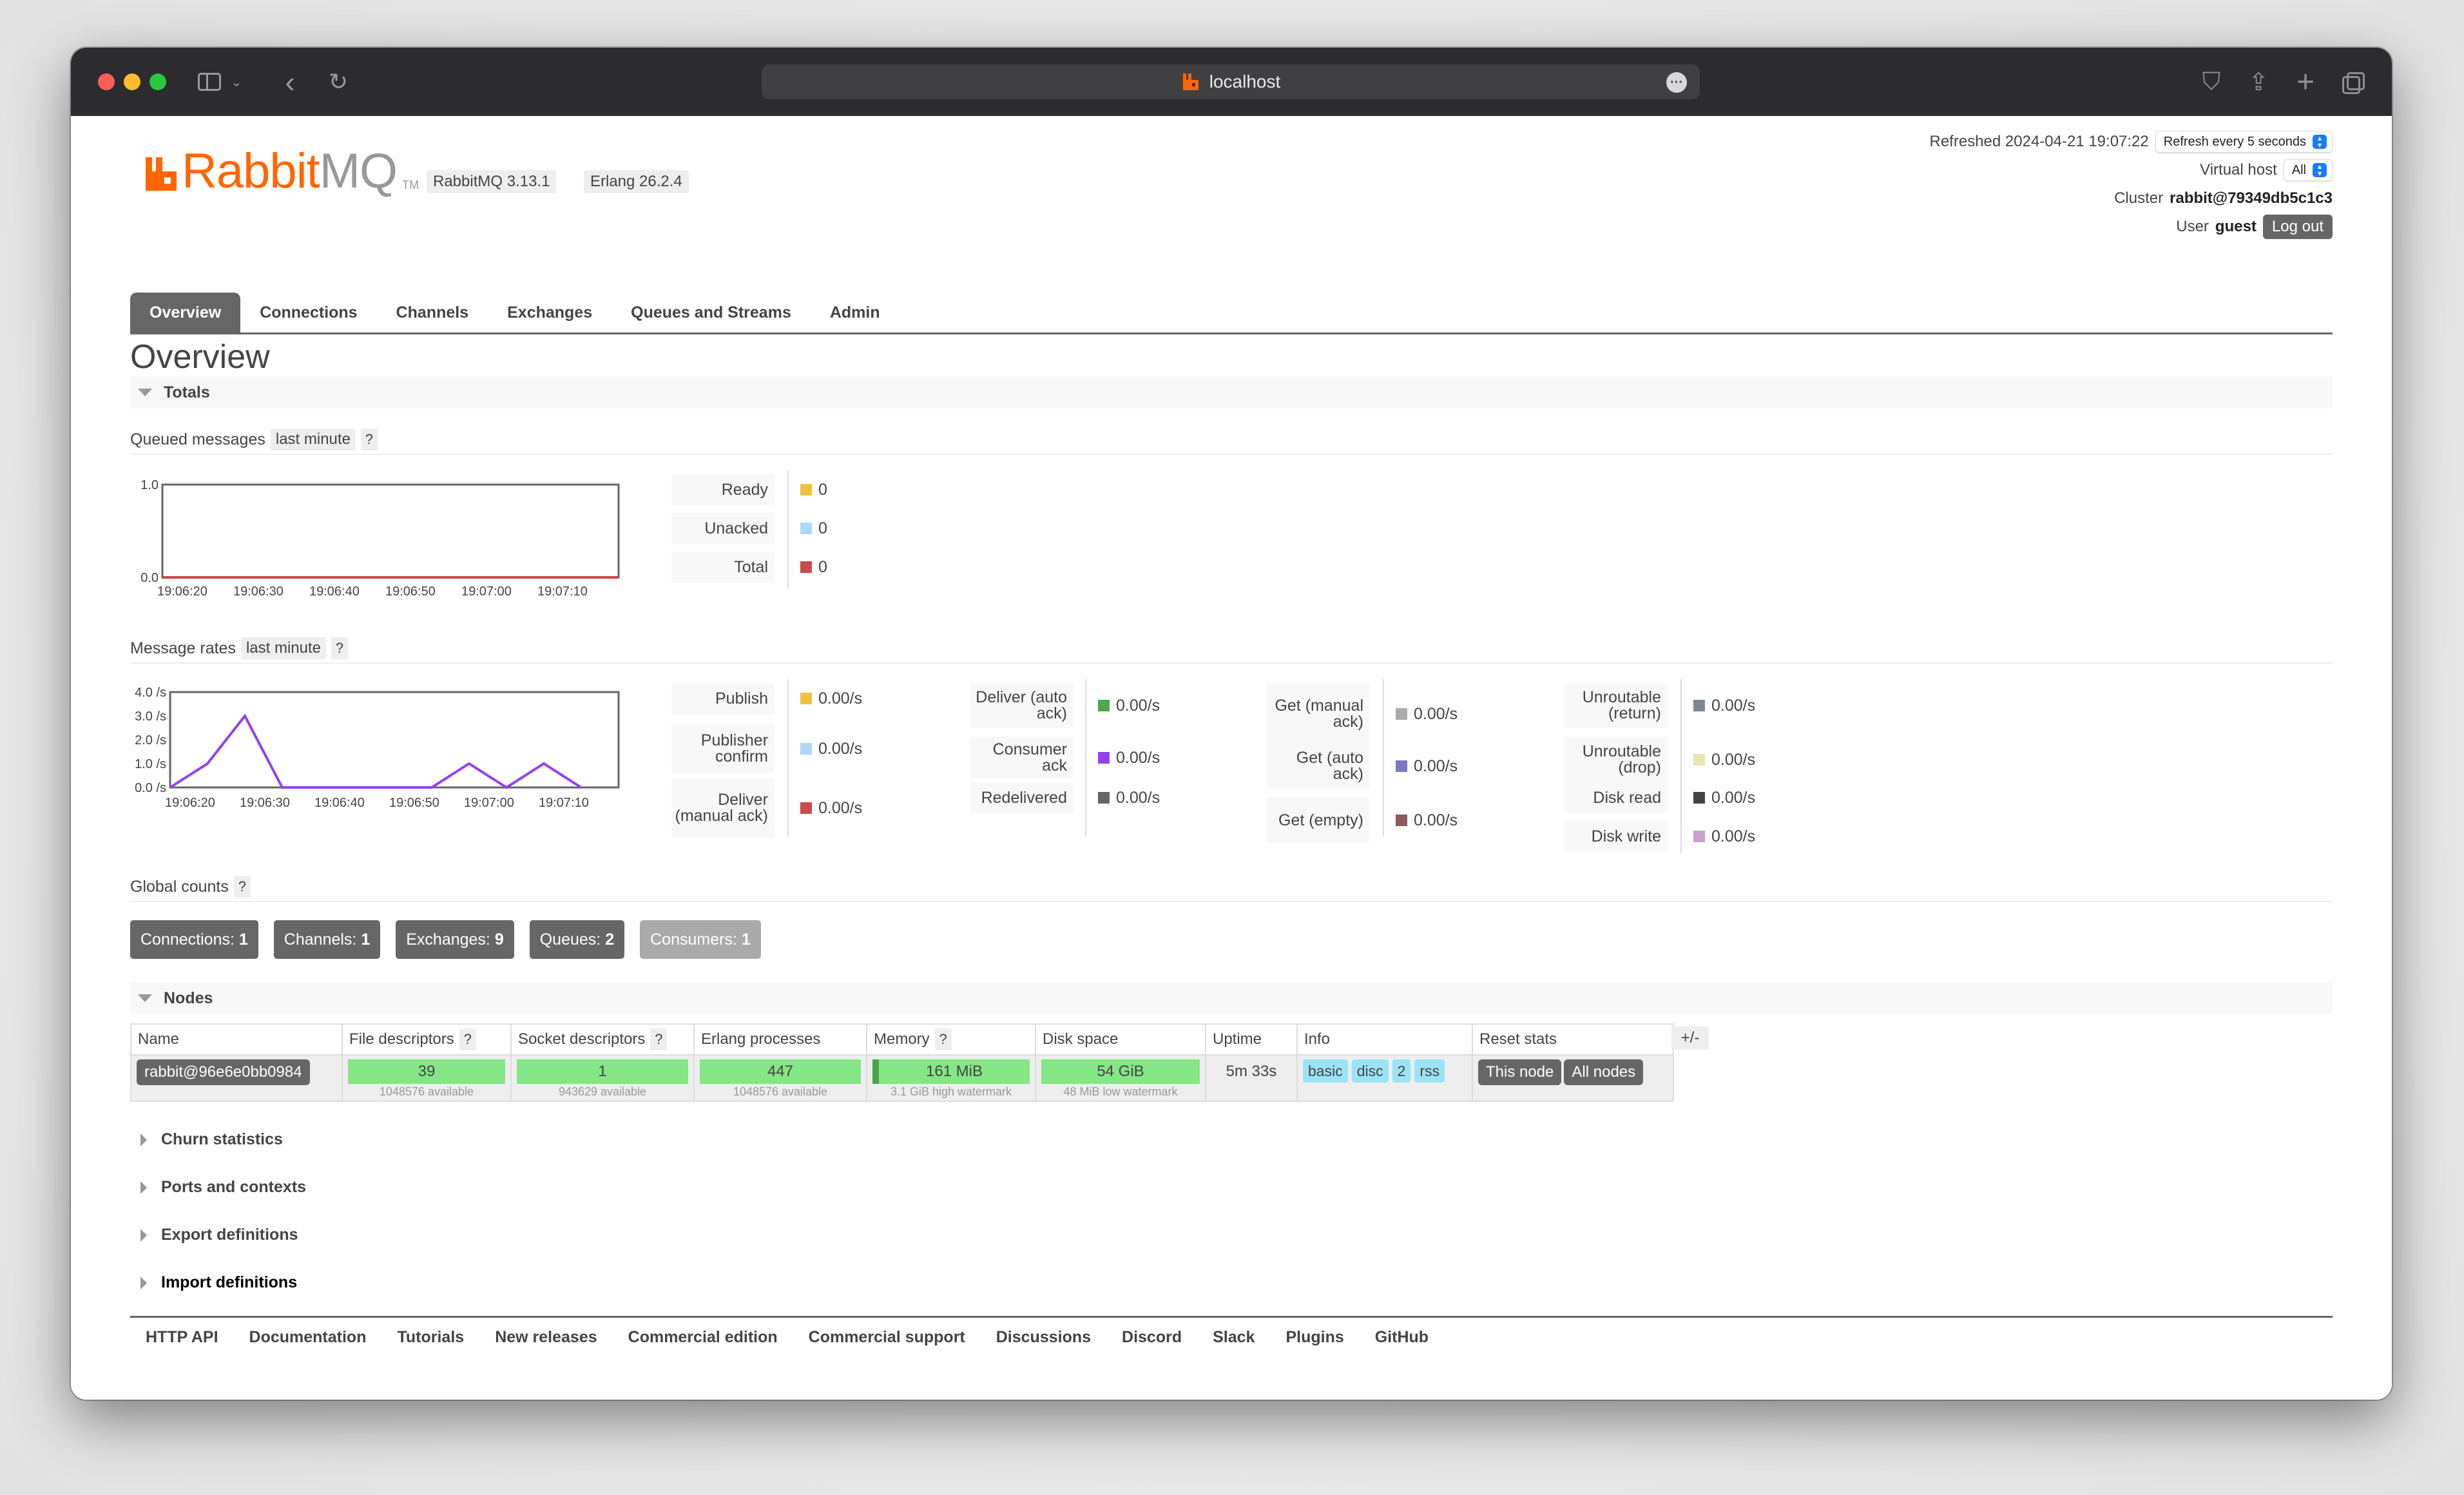  What do you see at coordinates (2305, 81) in the screenshot?
I see `new-tab-icon: +` at bounding box center [2305, 81].